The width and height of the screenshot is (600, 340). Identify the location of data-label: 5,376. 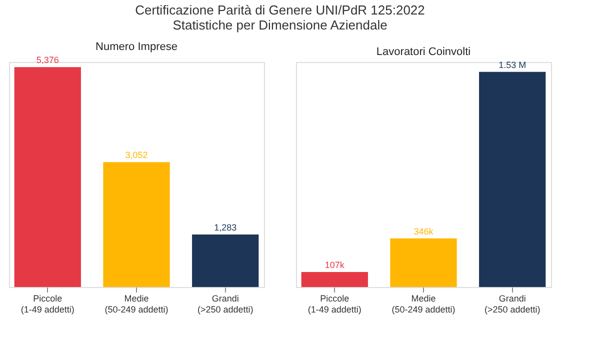
(47, 60).